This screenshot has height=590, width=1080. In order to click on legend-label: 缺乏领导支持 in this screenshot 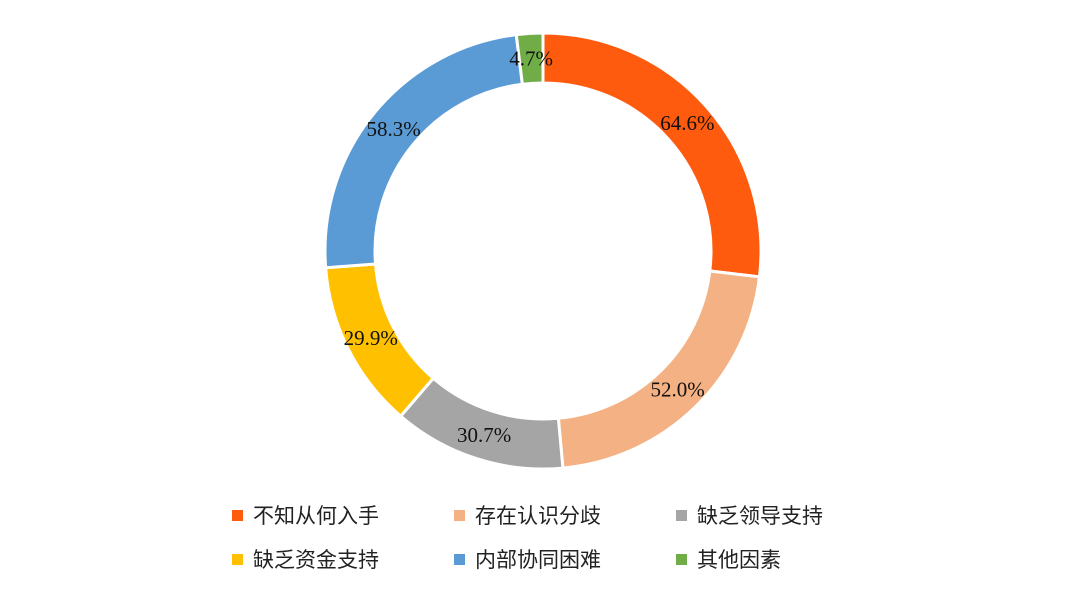, I will do `click(760, 516)`.